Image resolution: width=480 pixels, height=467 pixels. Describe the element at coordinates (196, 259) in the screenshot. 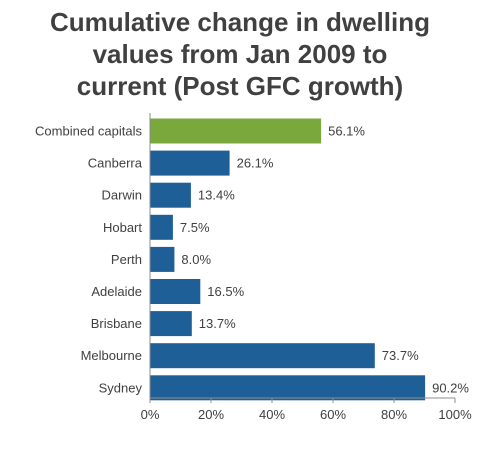

I see `value-label-perth: 8.0%` at that location.